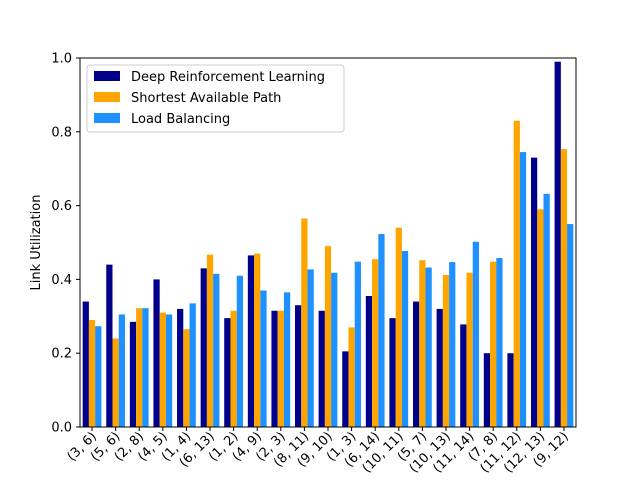 This screenshot has width=640, height=480. What do you see at coordinates (61, 132) in the screenshot?
I see `y-tick-label: 0.8` at bounding box center [61, 132].